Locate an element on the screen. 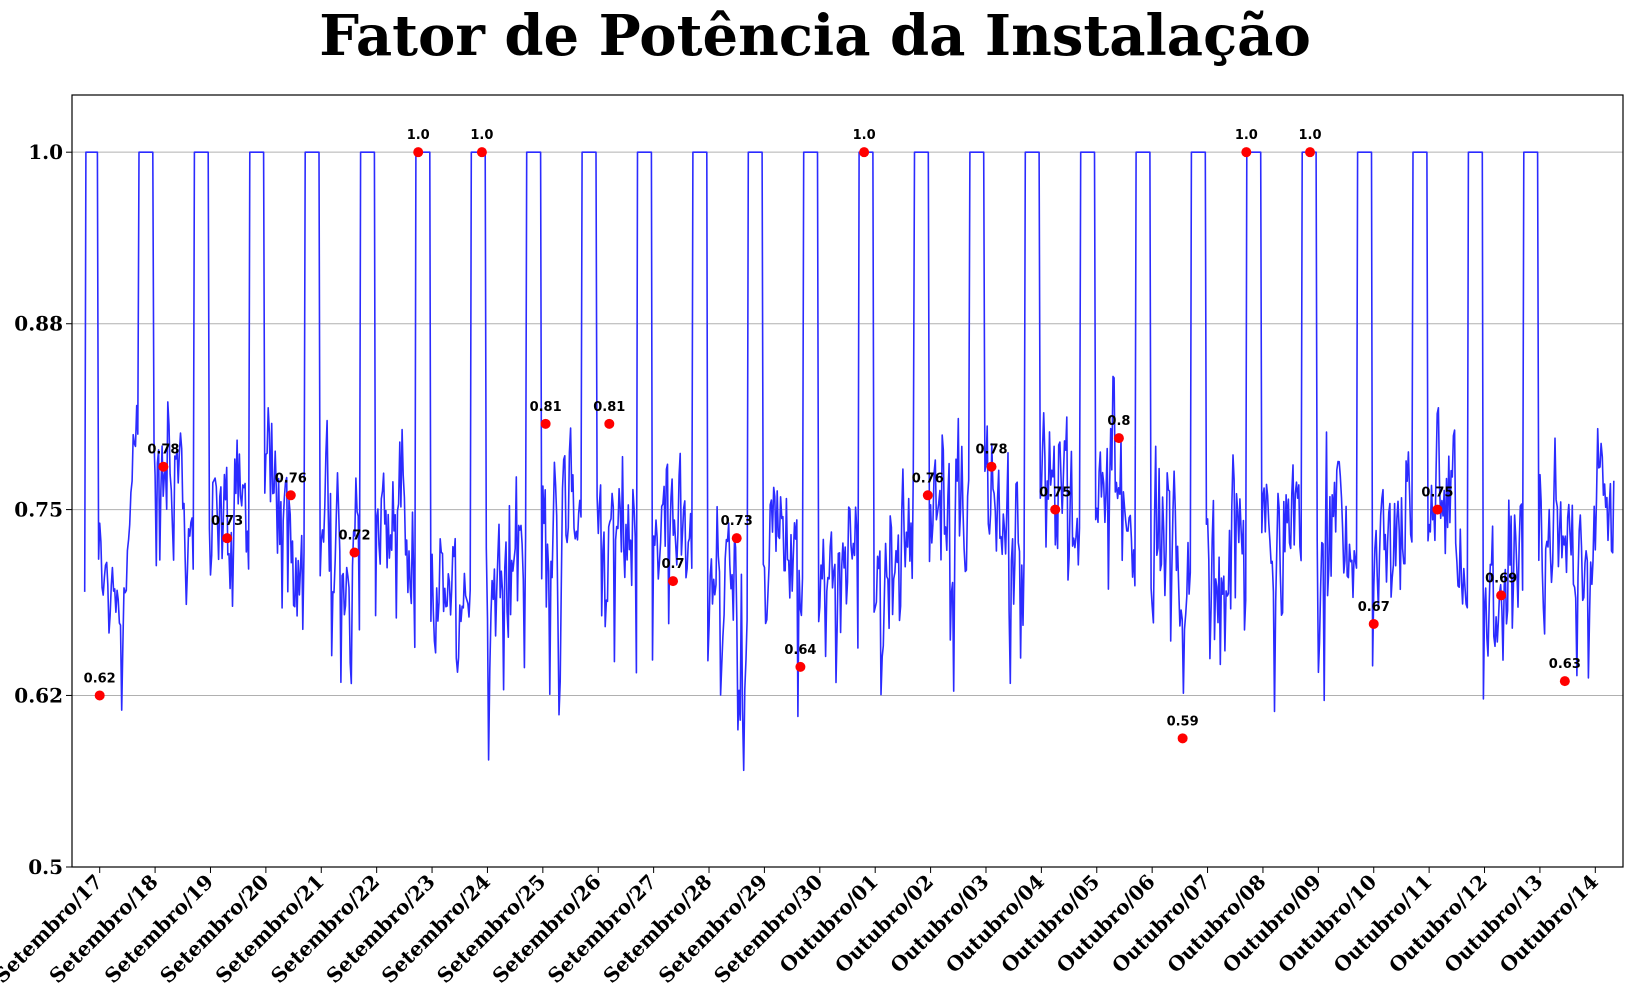 This screenshot has width=1630, height=1005. y-axis-ticks: 0.5 0.62 0.75 0.88 1.0 is located at coordinates (43, 509).